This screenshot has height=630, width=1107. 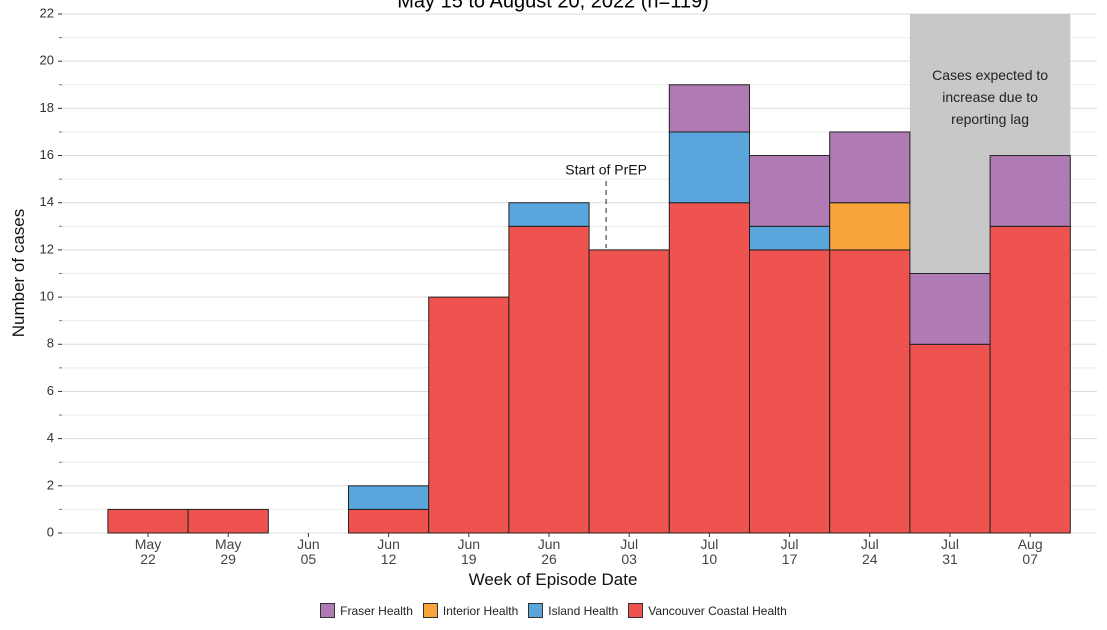 I want to click on y-tick-label: 4, so click(x=50, y=437).